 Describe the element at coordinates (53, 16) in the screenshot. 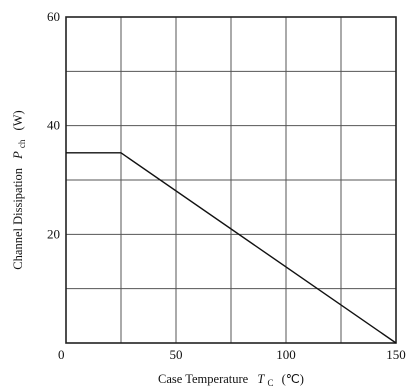

I see `y-tick-label: 60` at that location.